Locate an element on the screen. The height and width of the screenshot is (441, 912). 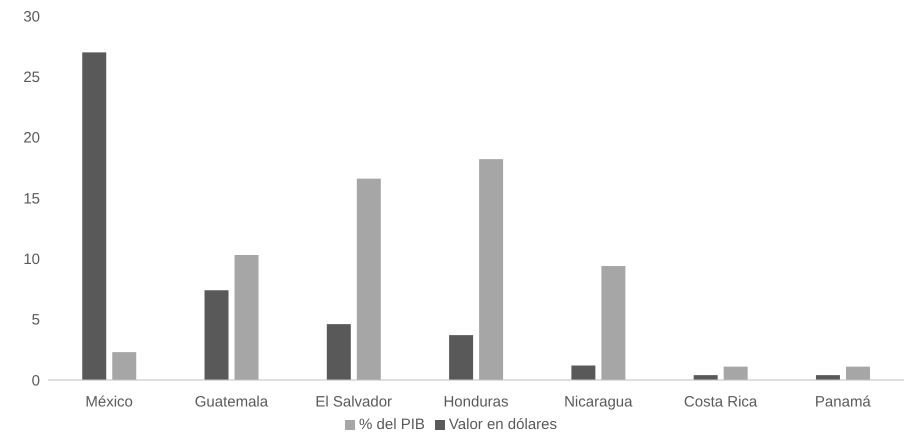
y-tick-label: 20 is located at coordinates (31, 138).